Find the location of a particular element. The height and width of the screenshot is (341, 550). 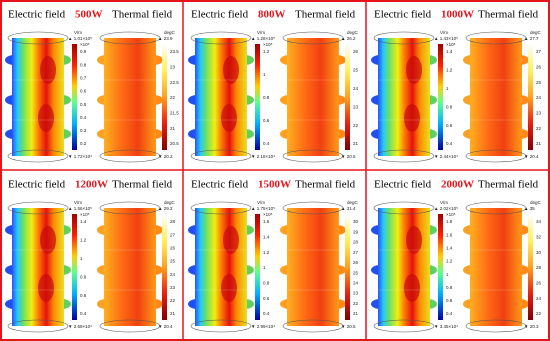

colorbar-tick-label: 23.5 is located at coordinates (174, 51).